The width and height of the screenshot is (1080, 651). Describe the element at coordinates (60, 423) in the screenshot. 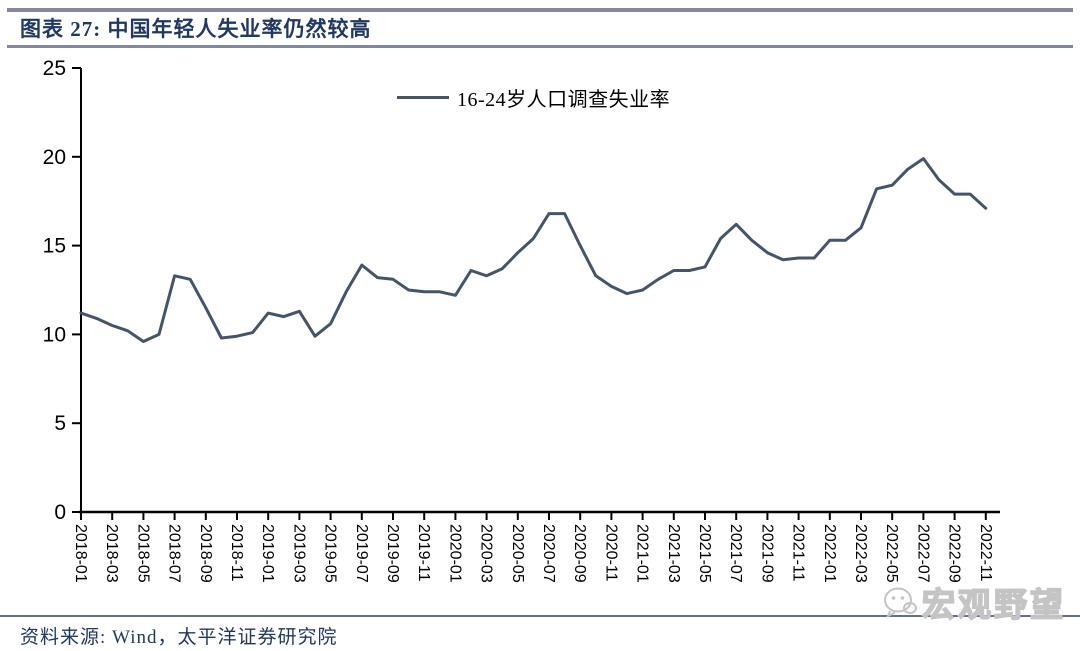

I see `y-tick-label: 5` at that location.